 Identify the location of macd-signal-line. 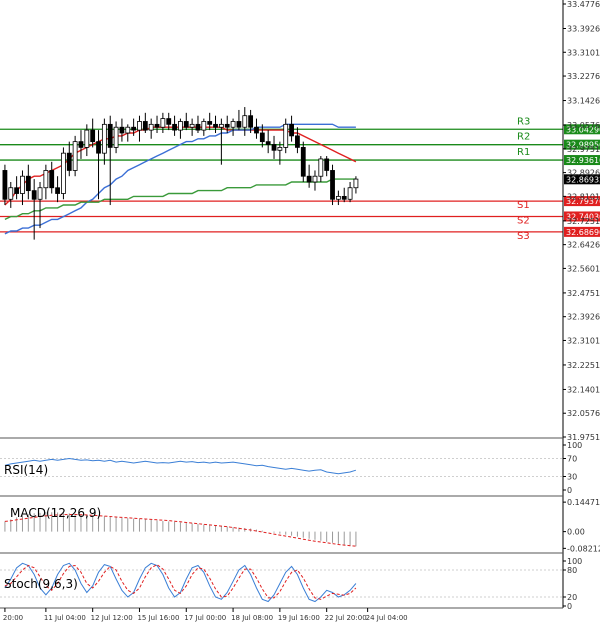
(180, 530).